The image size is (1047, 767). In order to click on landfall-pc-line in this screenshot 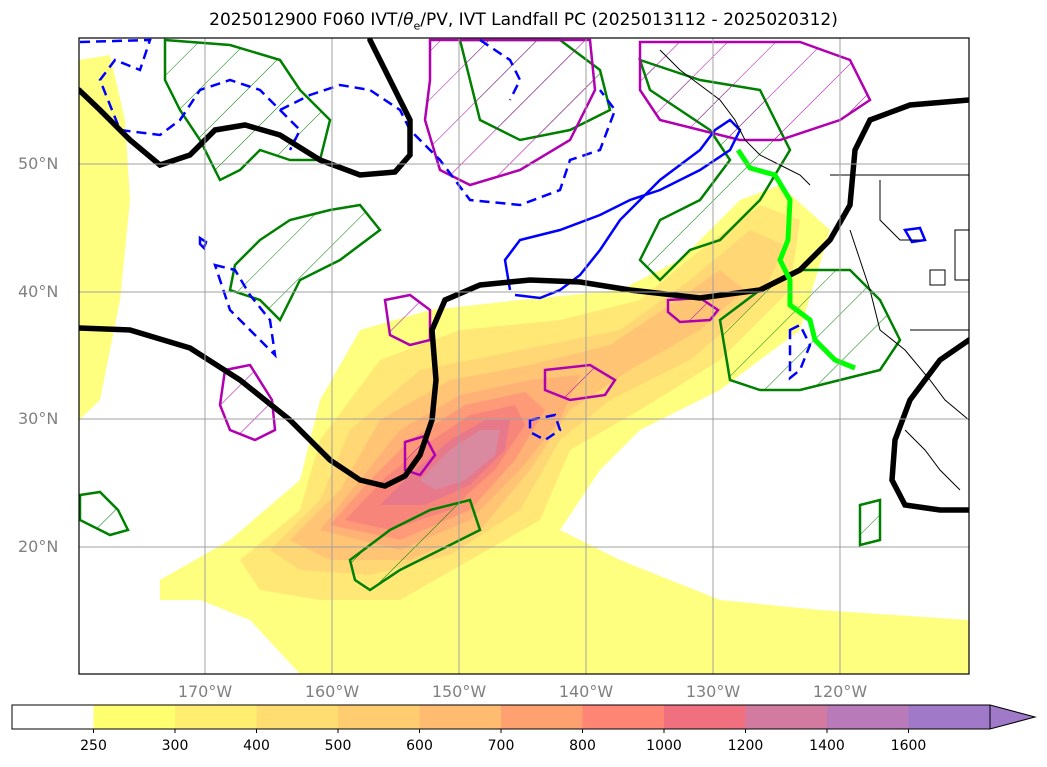, I will do `click(795, 259)`.